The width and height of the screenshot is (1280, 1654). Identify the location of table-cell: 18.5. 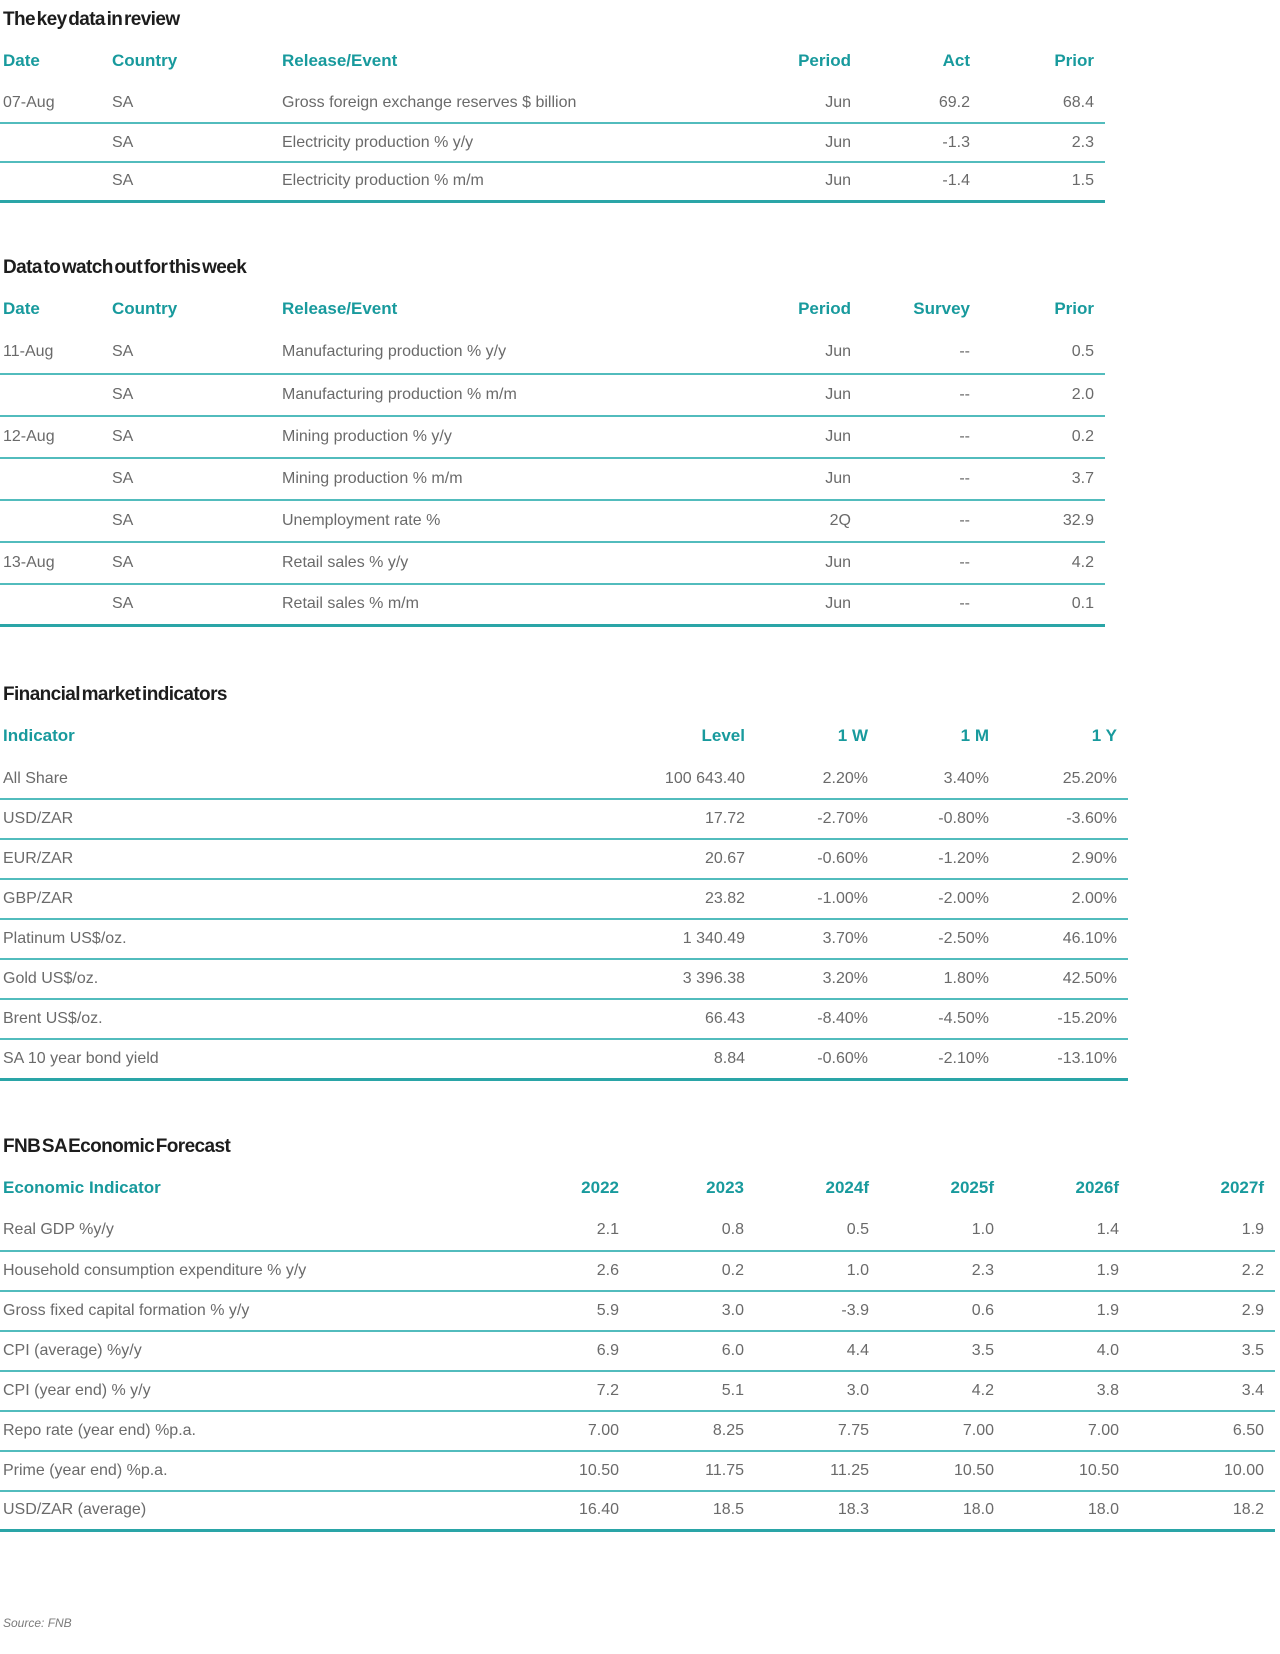
(692, 1511).